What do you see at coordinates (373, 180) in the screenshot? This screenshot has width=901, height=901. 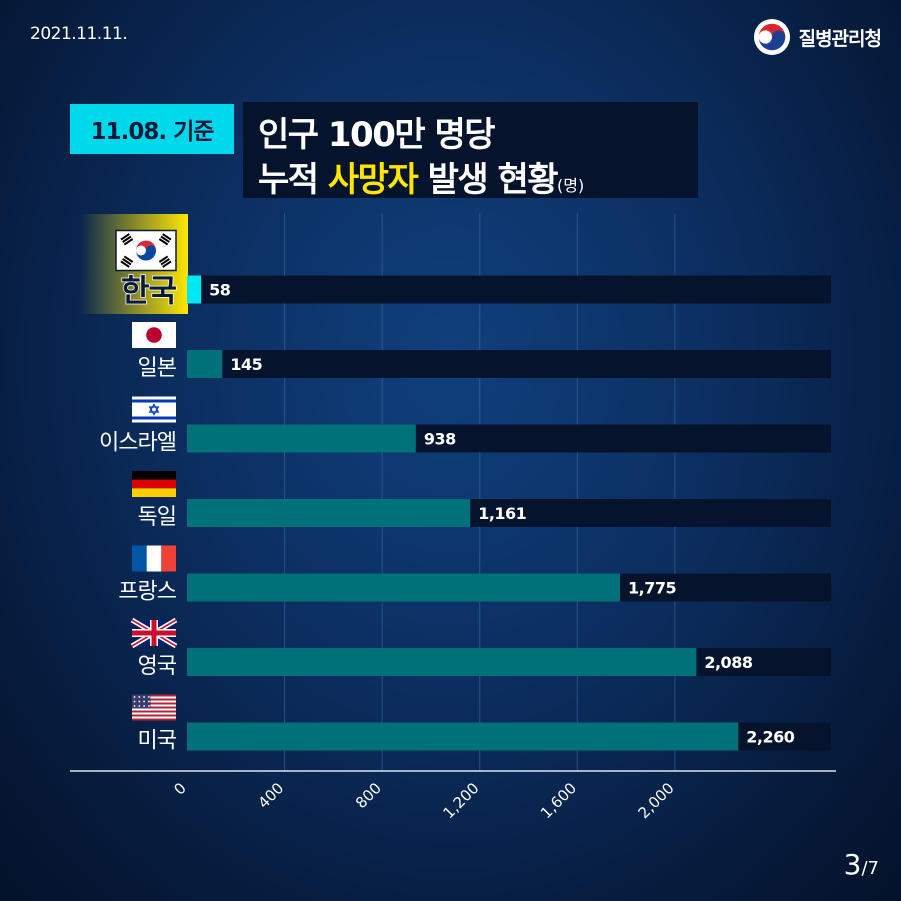 I see `title-highlight: 사망자` at bounding box center [373, 180].